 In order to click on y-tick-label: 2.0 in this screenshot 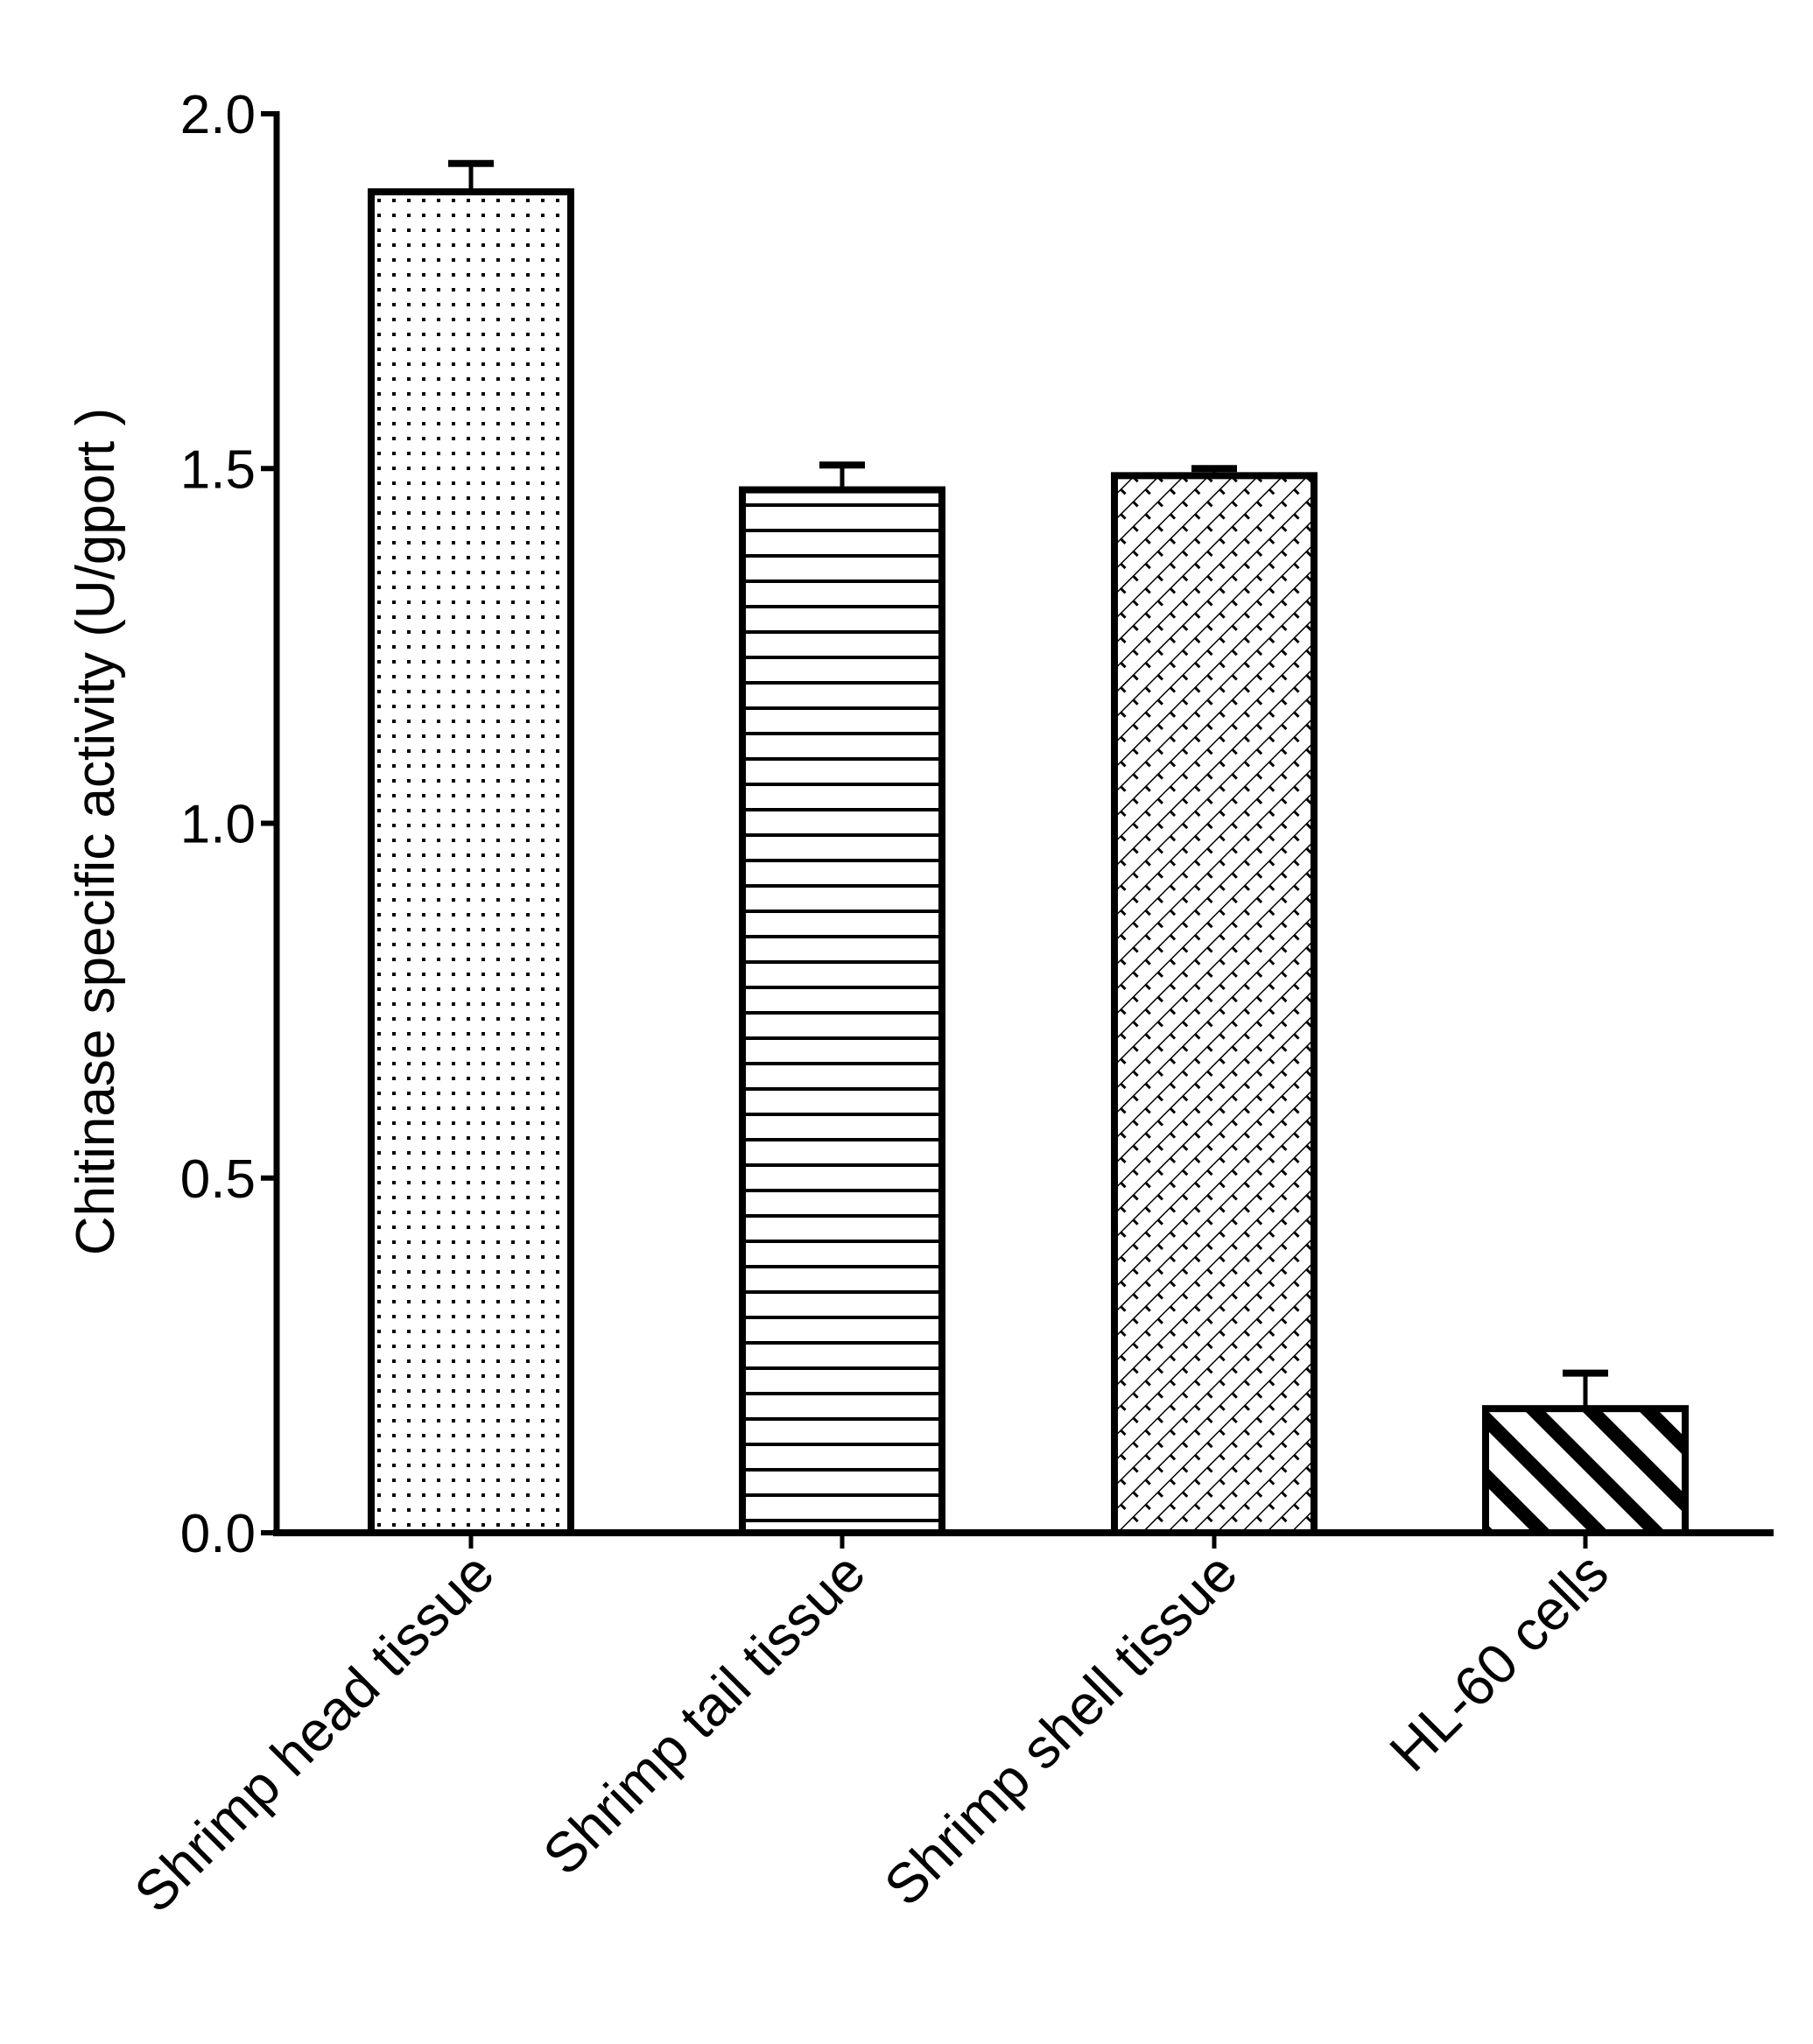, I will do `click(218, 115)`.